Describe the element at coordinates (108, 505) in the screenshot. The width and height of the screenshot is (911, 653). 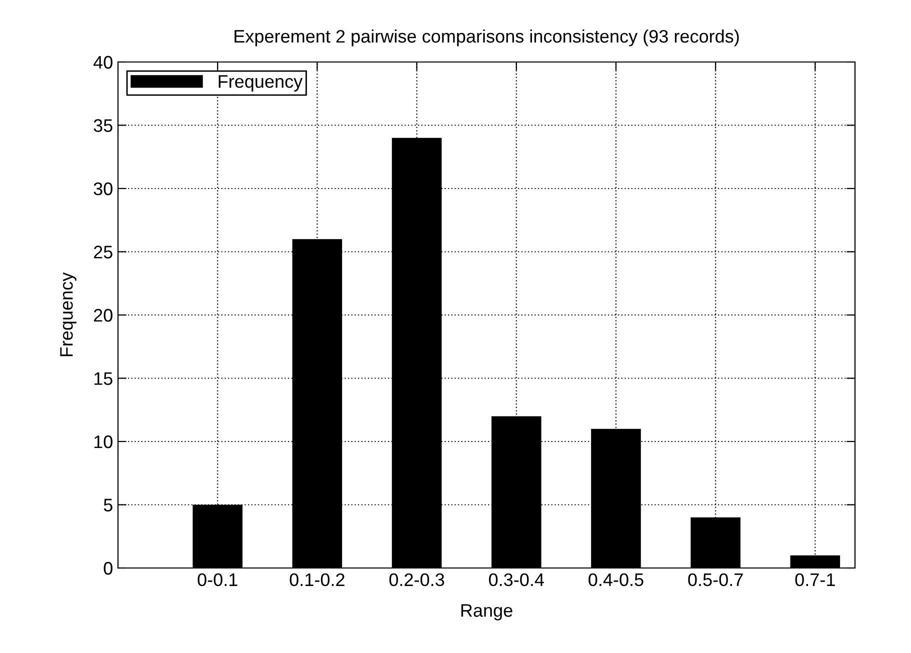
I see `y-tick-label: 5` at that location.